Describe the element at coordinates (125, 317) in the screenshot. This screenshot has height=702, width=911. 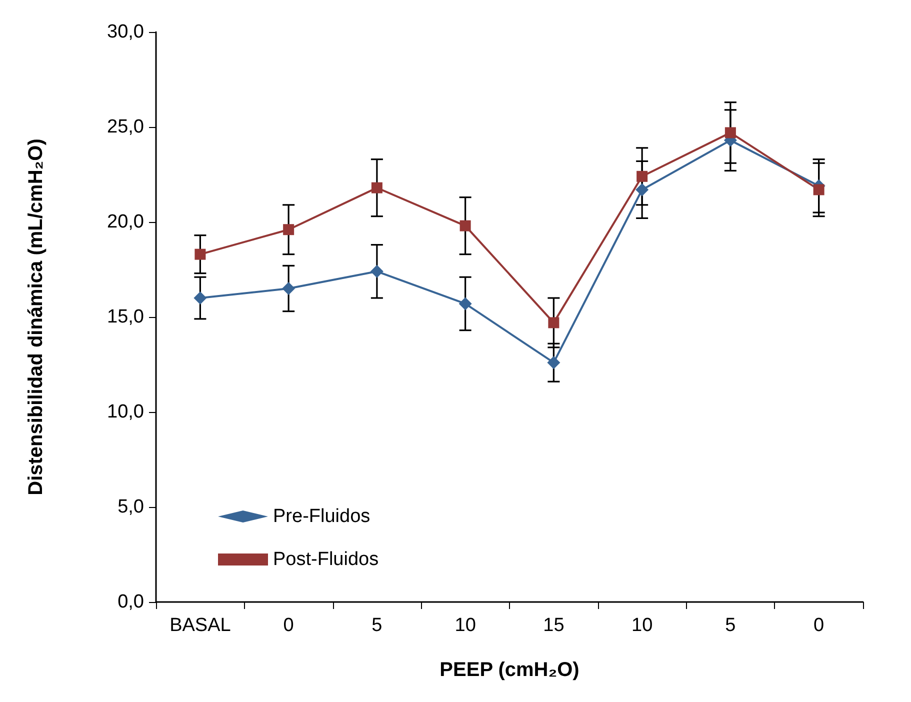
I see `y-tick-label: 15,0` at that location.